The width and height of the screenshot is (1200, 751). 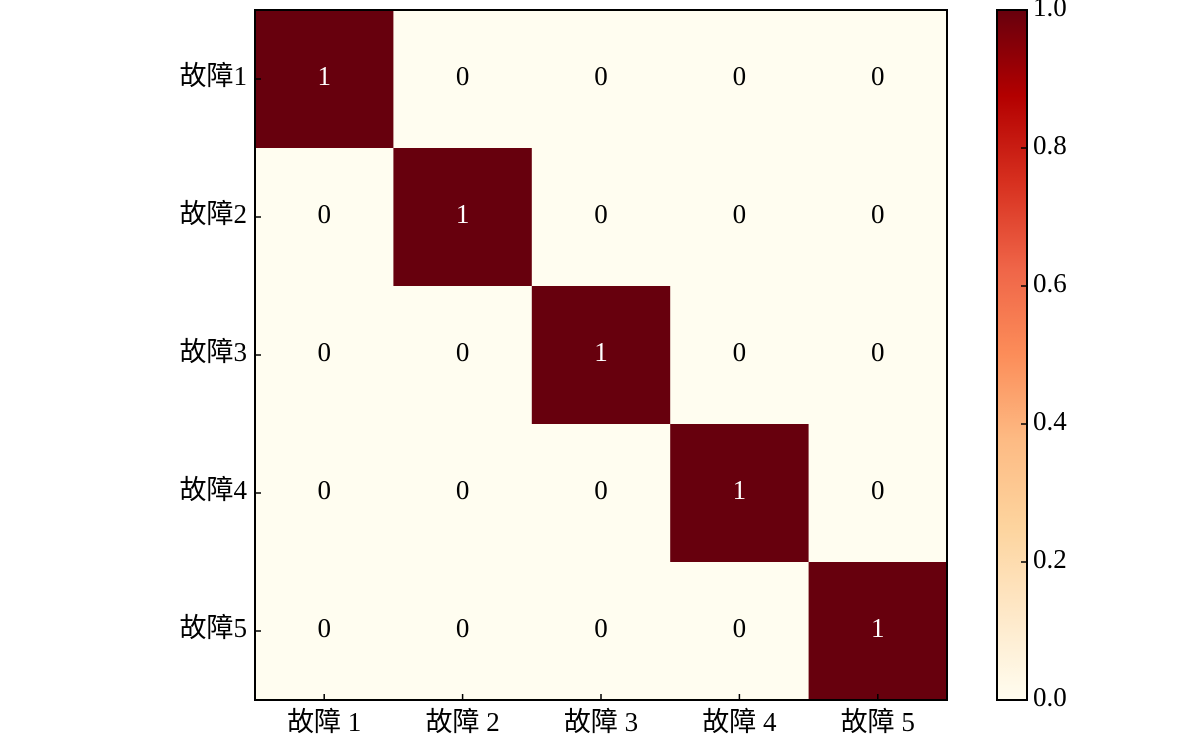 I want to click on y-tick-label: 故障4, so click(x=214, y=490).